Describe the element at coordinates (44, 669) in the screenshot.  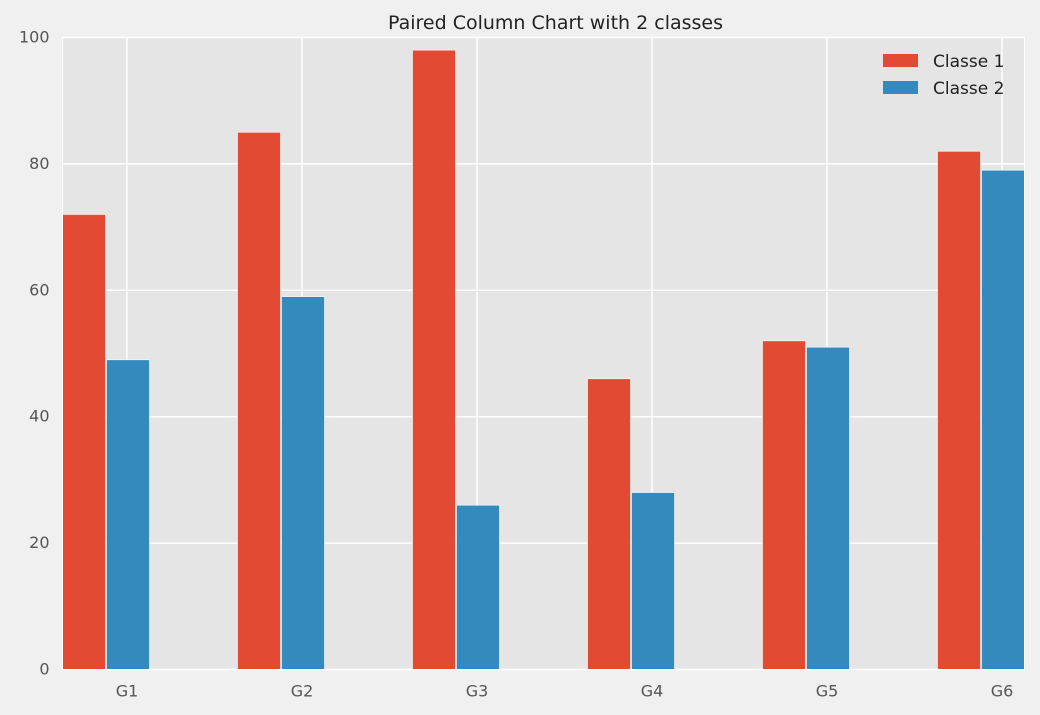
I see `y-tick-label: 0` at that location.